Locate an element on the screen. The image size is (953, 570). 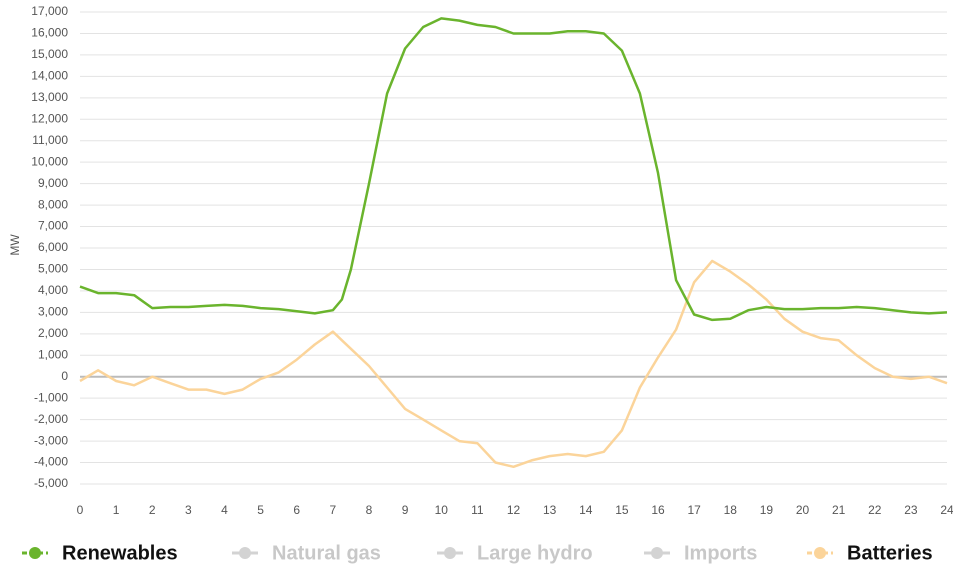
x-tick-label: 4 is located at coordinates (224, 510).